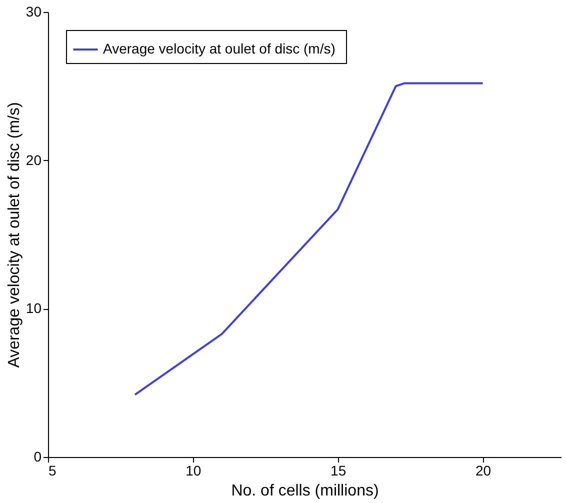 This screenshot has width=566, height=503. I want to click on x-tick-label: 5, so click(52, 470).